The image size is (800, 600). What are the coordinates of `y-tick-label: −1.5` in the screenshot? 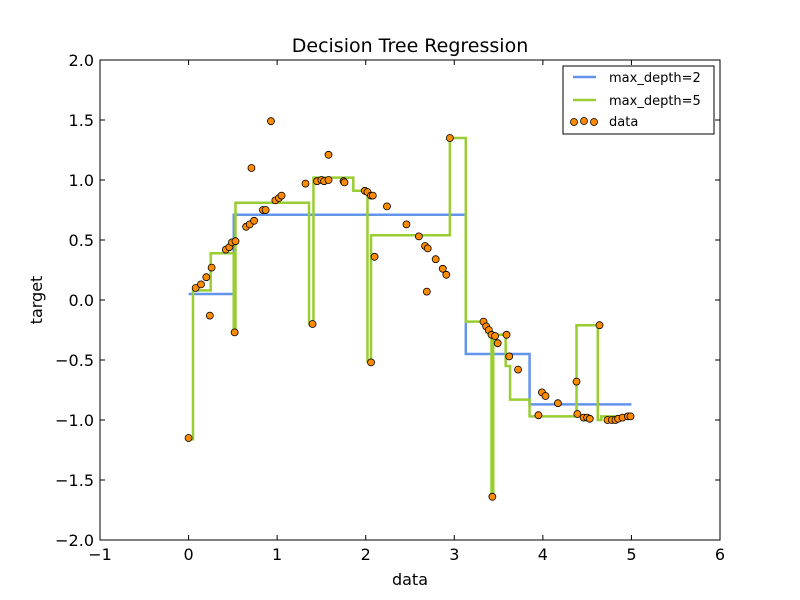 It's located at (74, 480).